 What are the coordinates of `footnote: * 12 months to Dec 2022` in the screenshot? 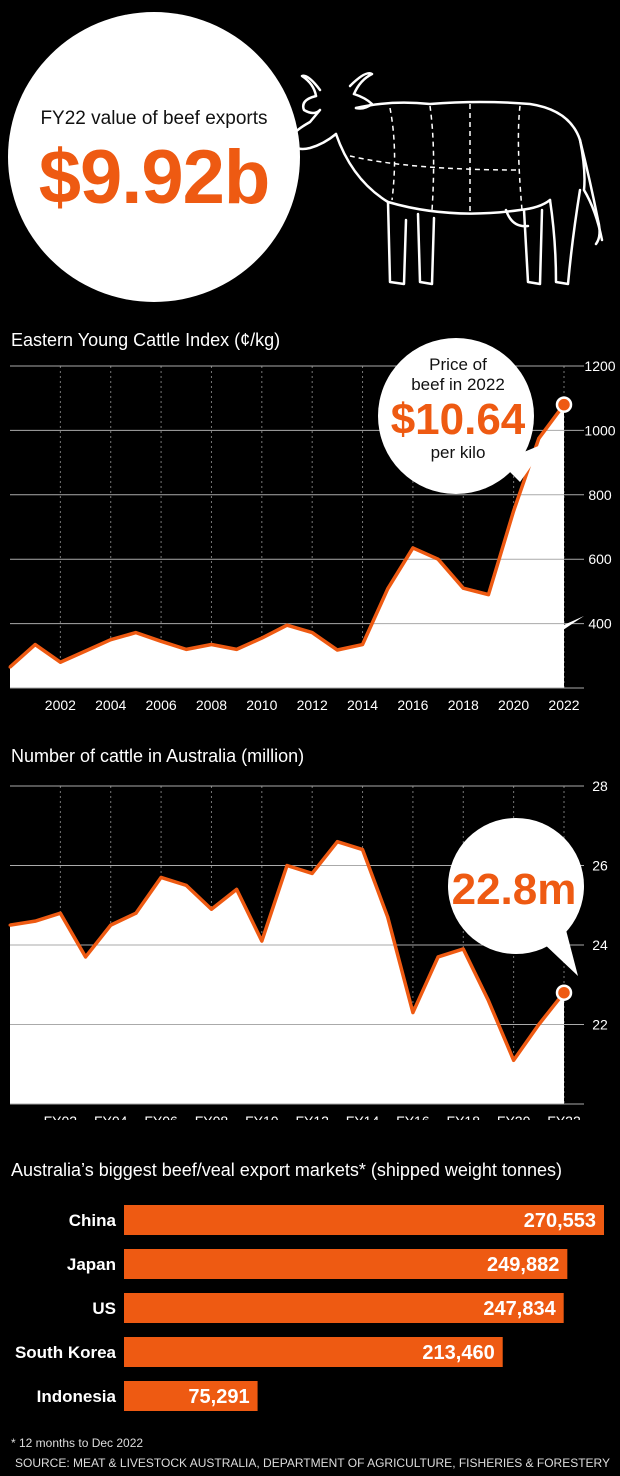 It's located at (77, 1443).